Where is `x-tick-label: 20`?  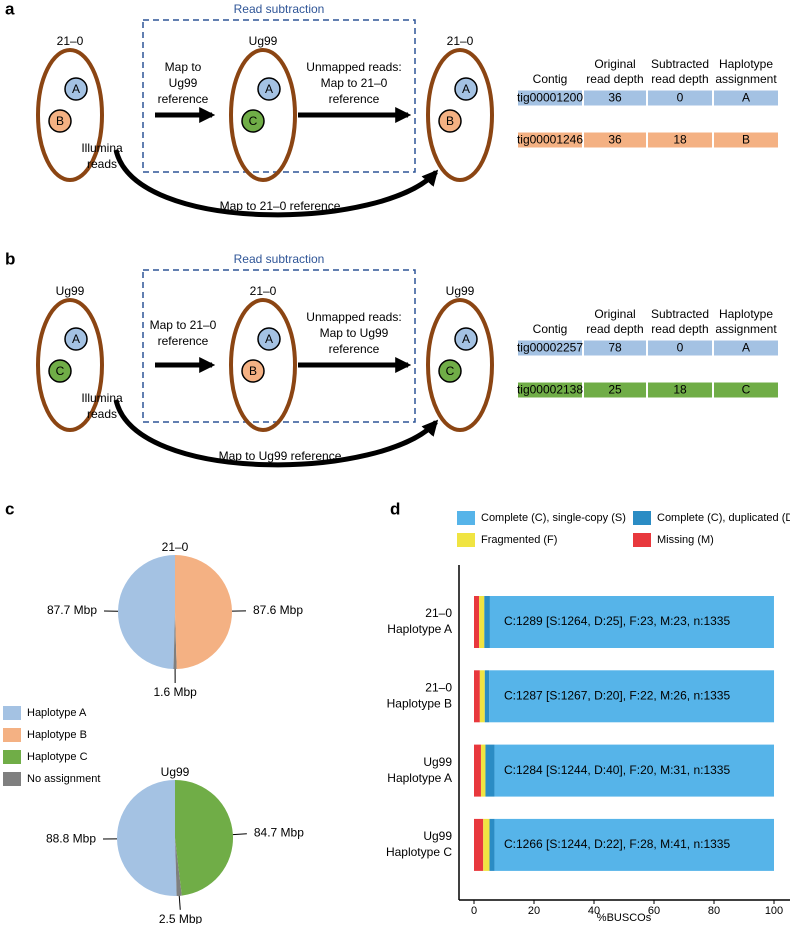
x-tick-label: 20 is located at coordinates (534, 911).